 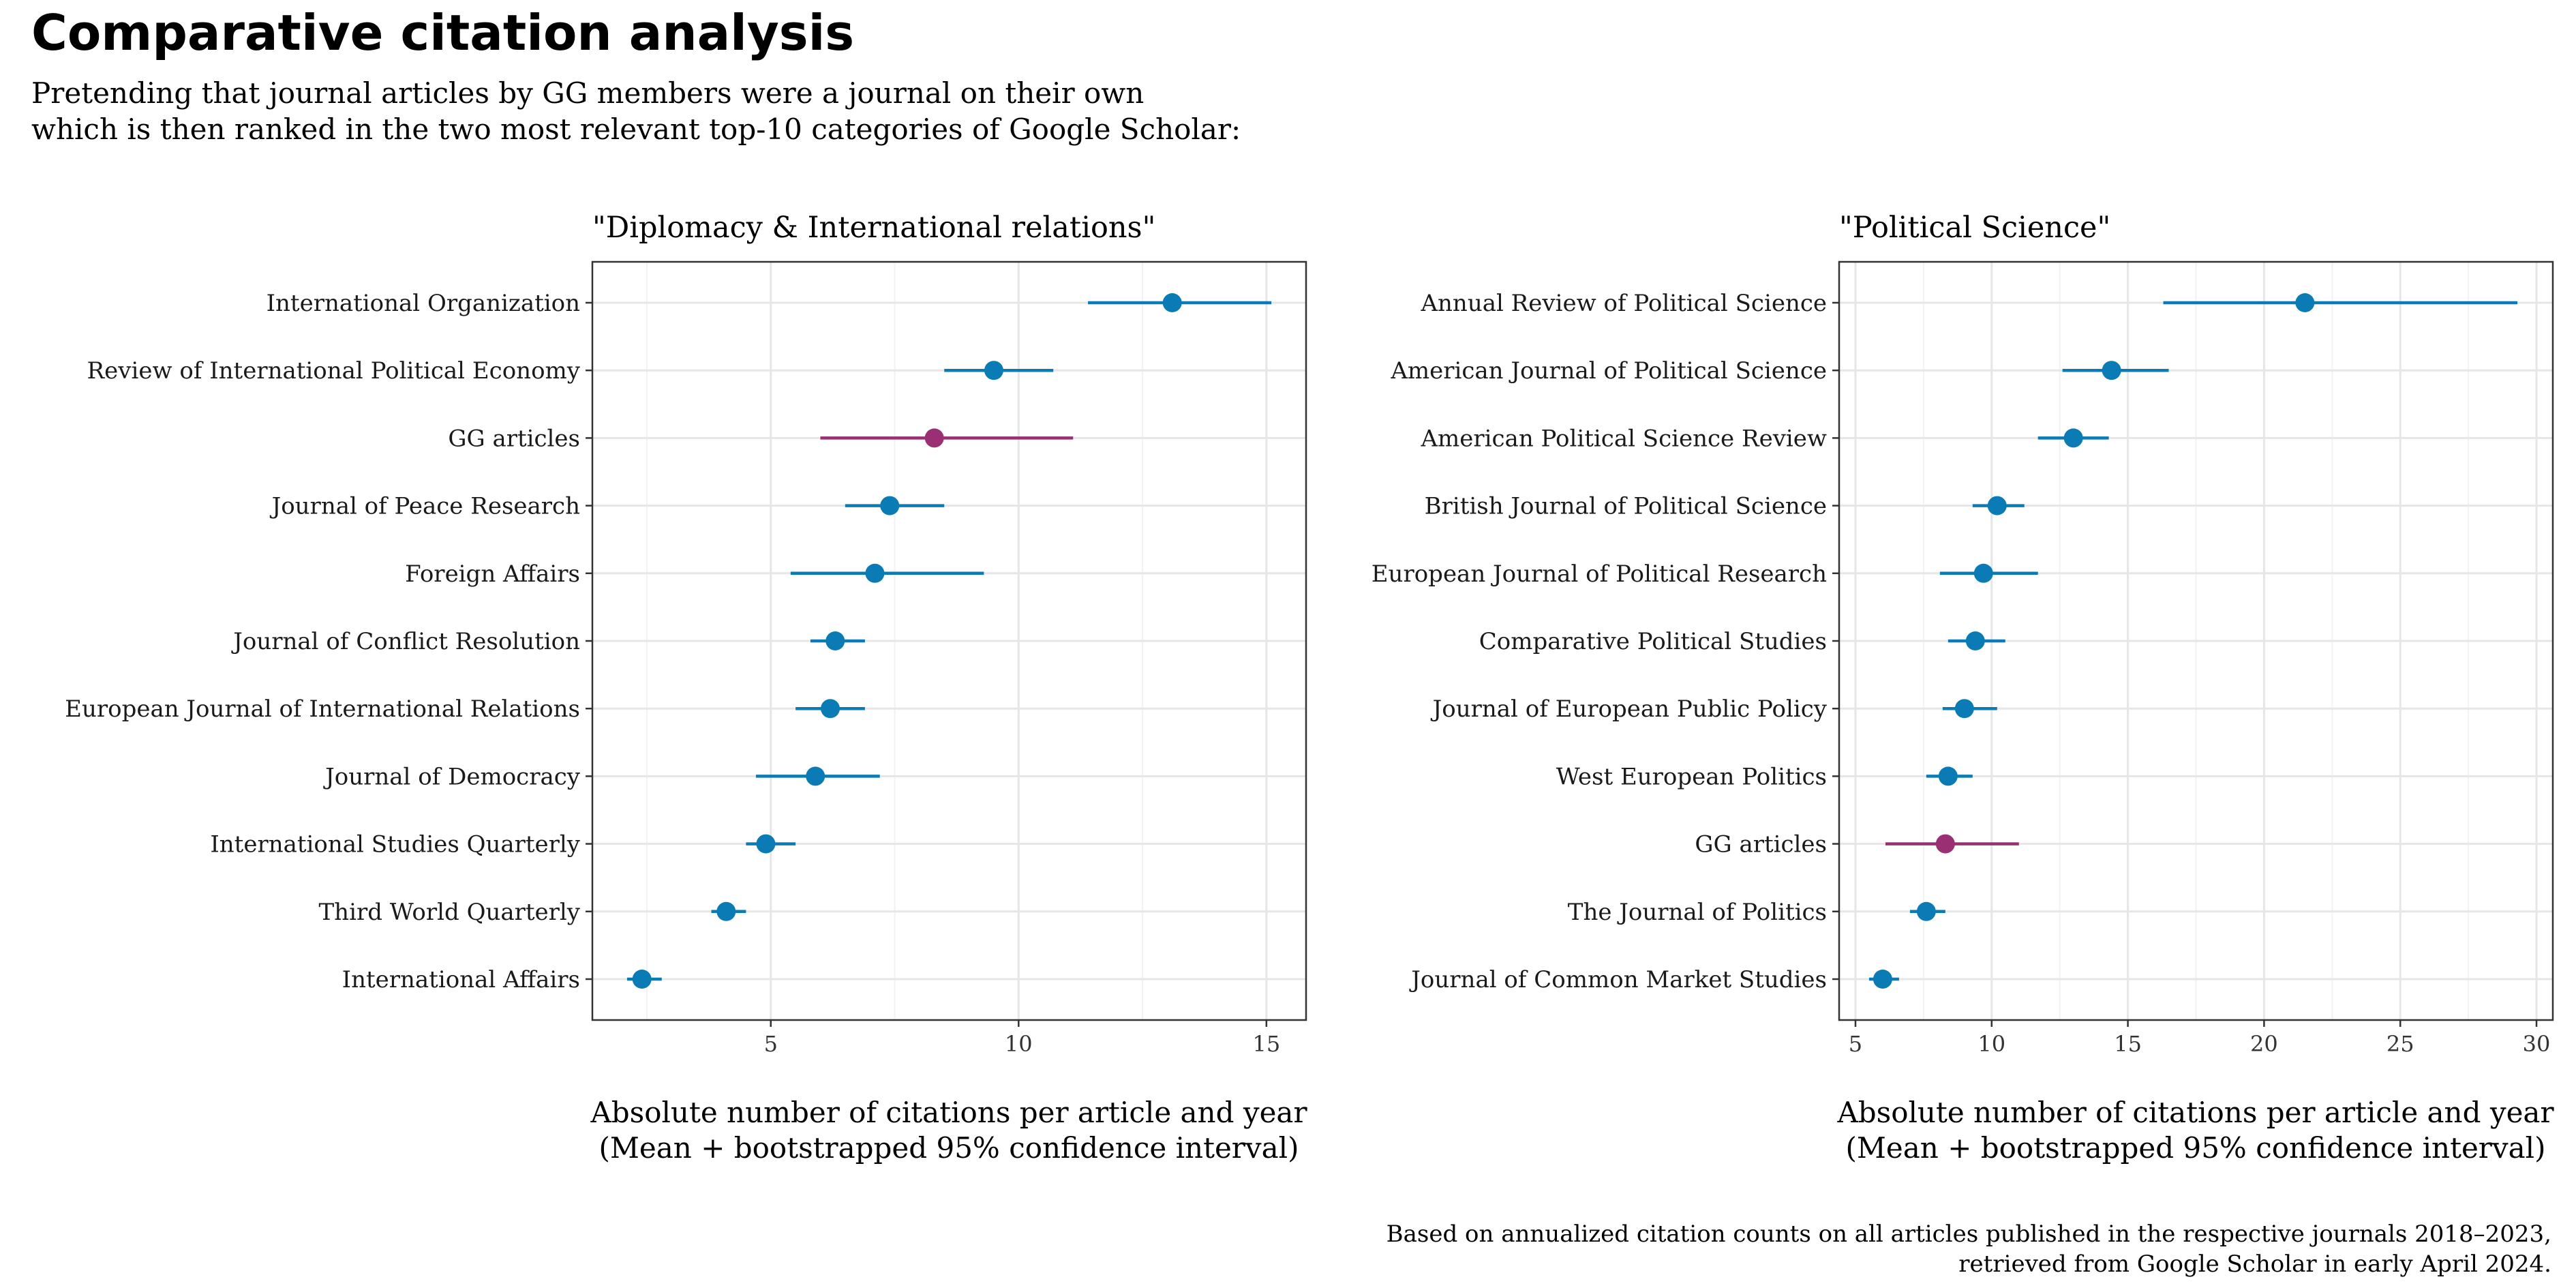 I want to click on y-tick-label: Comparative Political Studies, so click(x=1653, y=641).